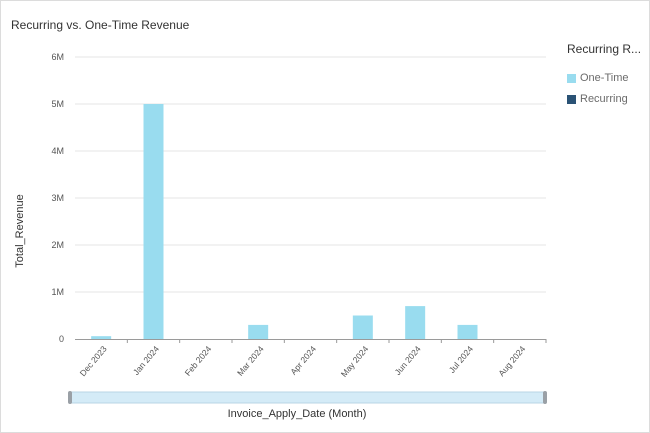 This screenshot has width=650, height=433. I want to click on scrollbar-handle-right, so click(545, 397).